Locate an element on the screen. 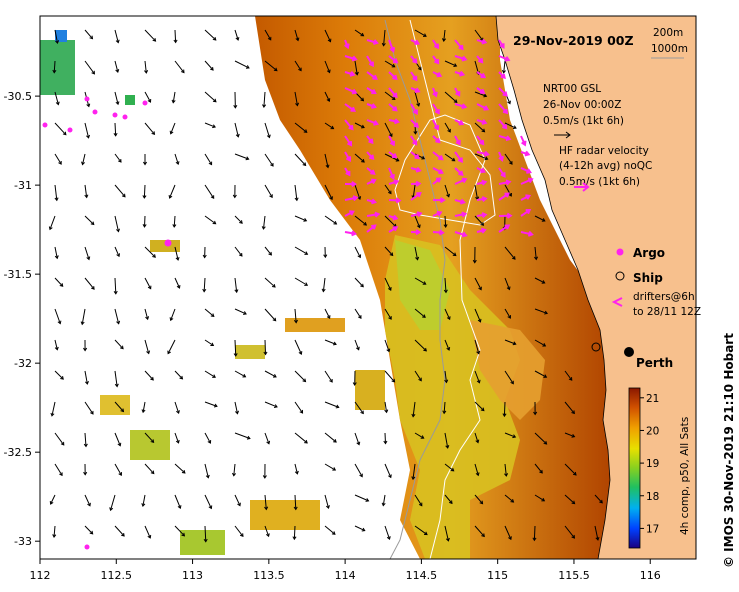 The height and width of the screenshot is (592, 739). perth-marker is located at coordinates (629, 352).